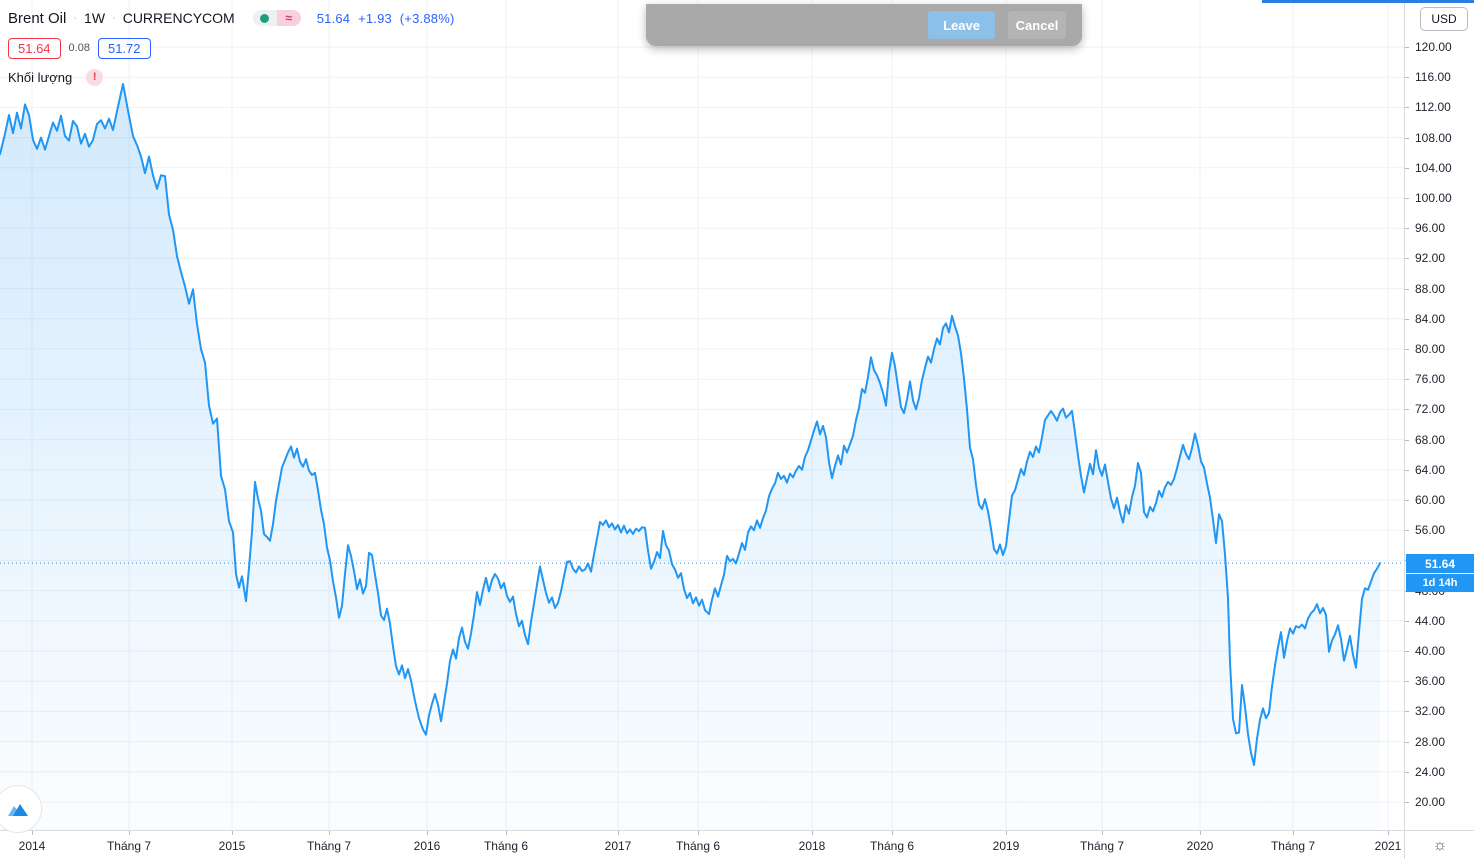 The image size is (1474, 859). I want to click on quote-values: 51.64 +1.93 (+3.88%), so click(388, 18).